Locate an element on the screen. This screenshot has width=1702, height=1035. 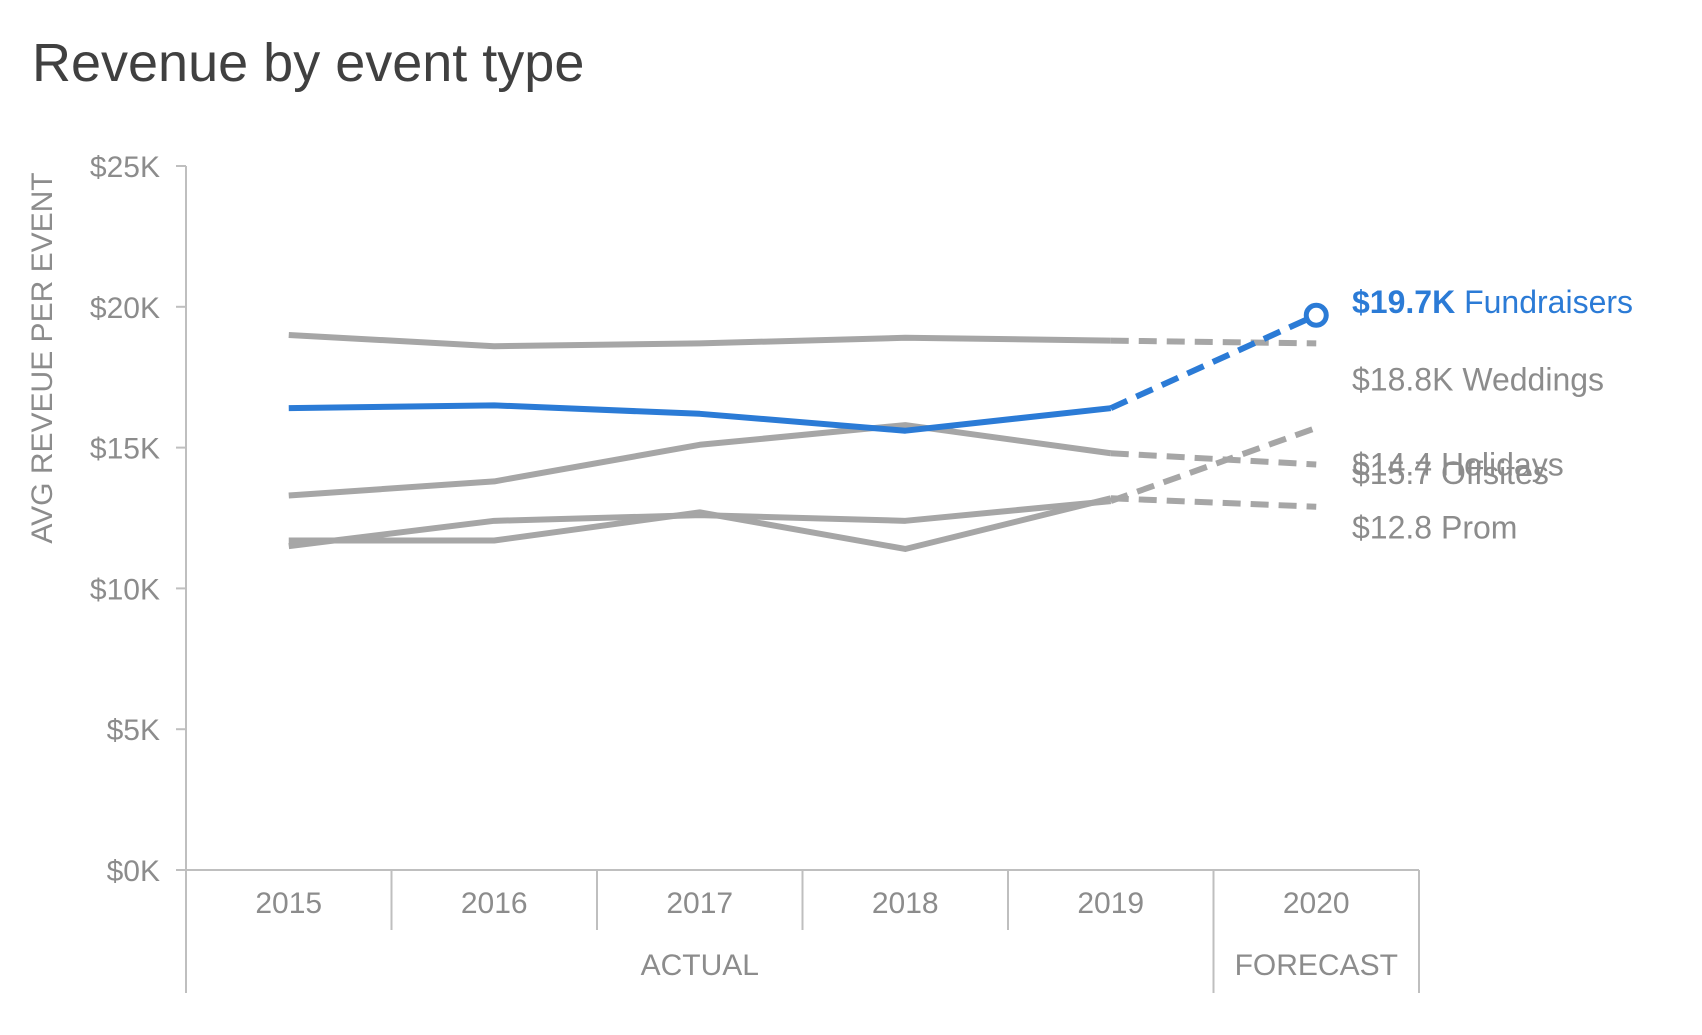
x-tick-label: 2016 is located at coordinates (494, 903).